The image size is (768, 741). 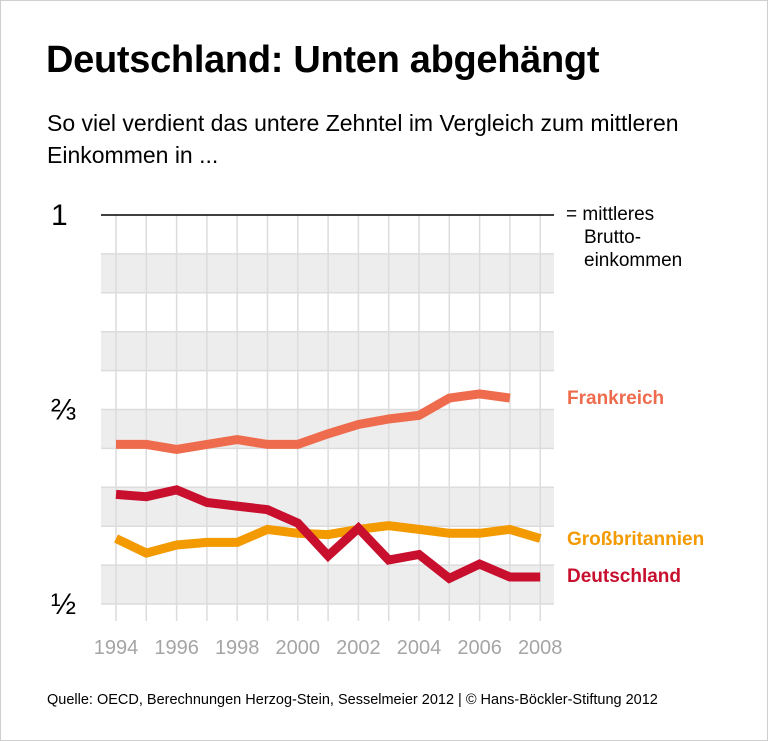 I want to click on x-tick-label: 2004, so click(x=419, y=648).